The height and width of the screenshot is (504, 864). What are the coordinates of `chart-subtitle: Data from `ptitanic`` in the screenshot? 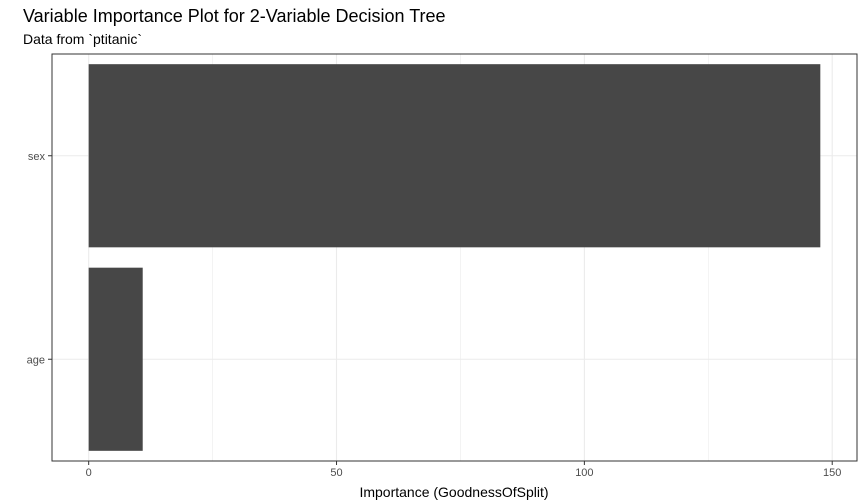 It's located at (82, 39).